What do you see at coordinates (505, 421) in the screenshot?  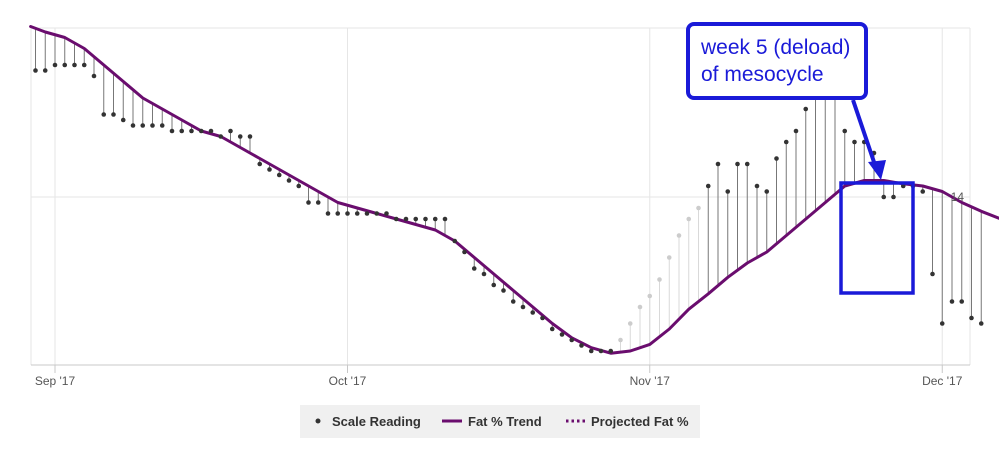 I see `legend-label-fat-trend: Fat % Trend` at bounding box center [505, 421].